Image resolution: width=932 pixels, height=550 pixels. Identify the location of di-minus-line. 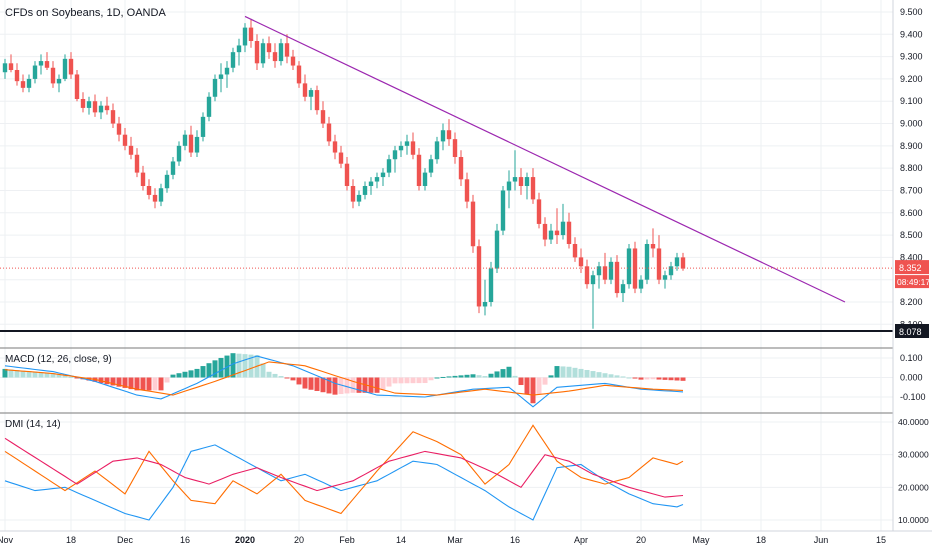
(344, 469).